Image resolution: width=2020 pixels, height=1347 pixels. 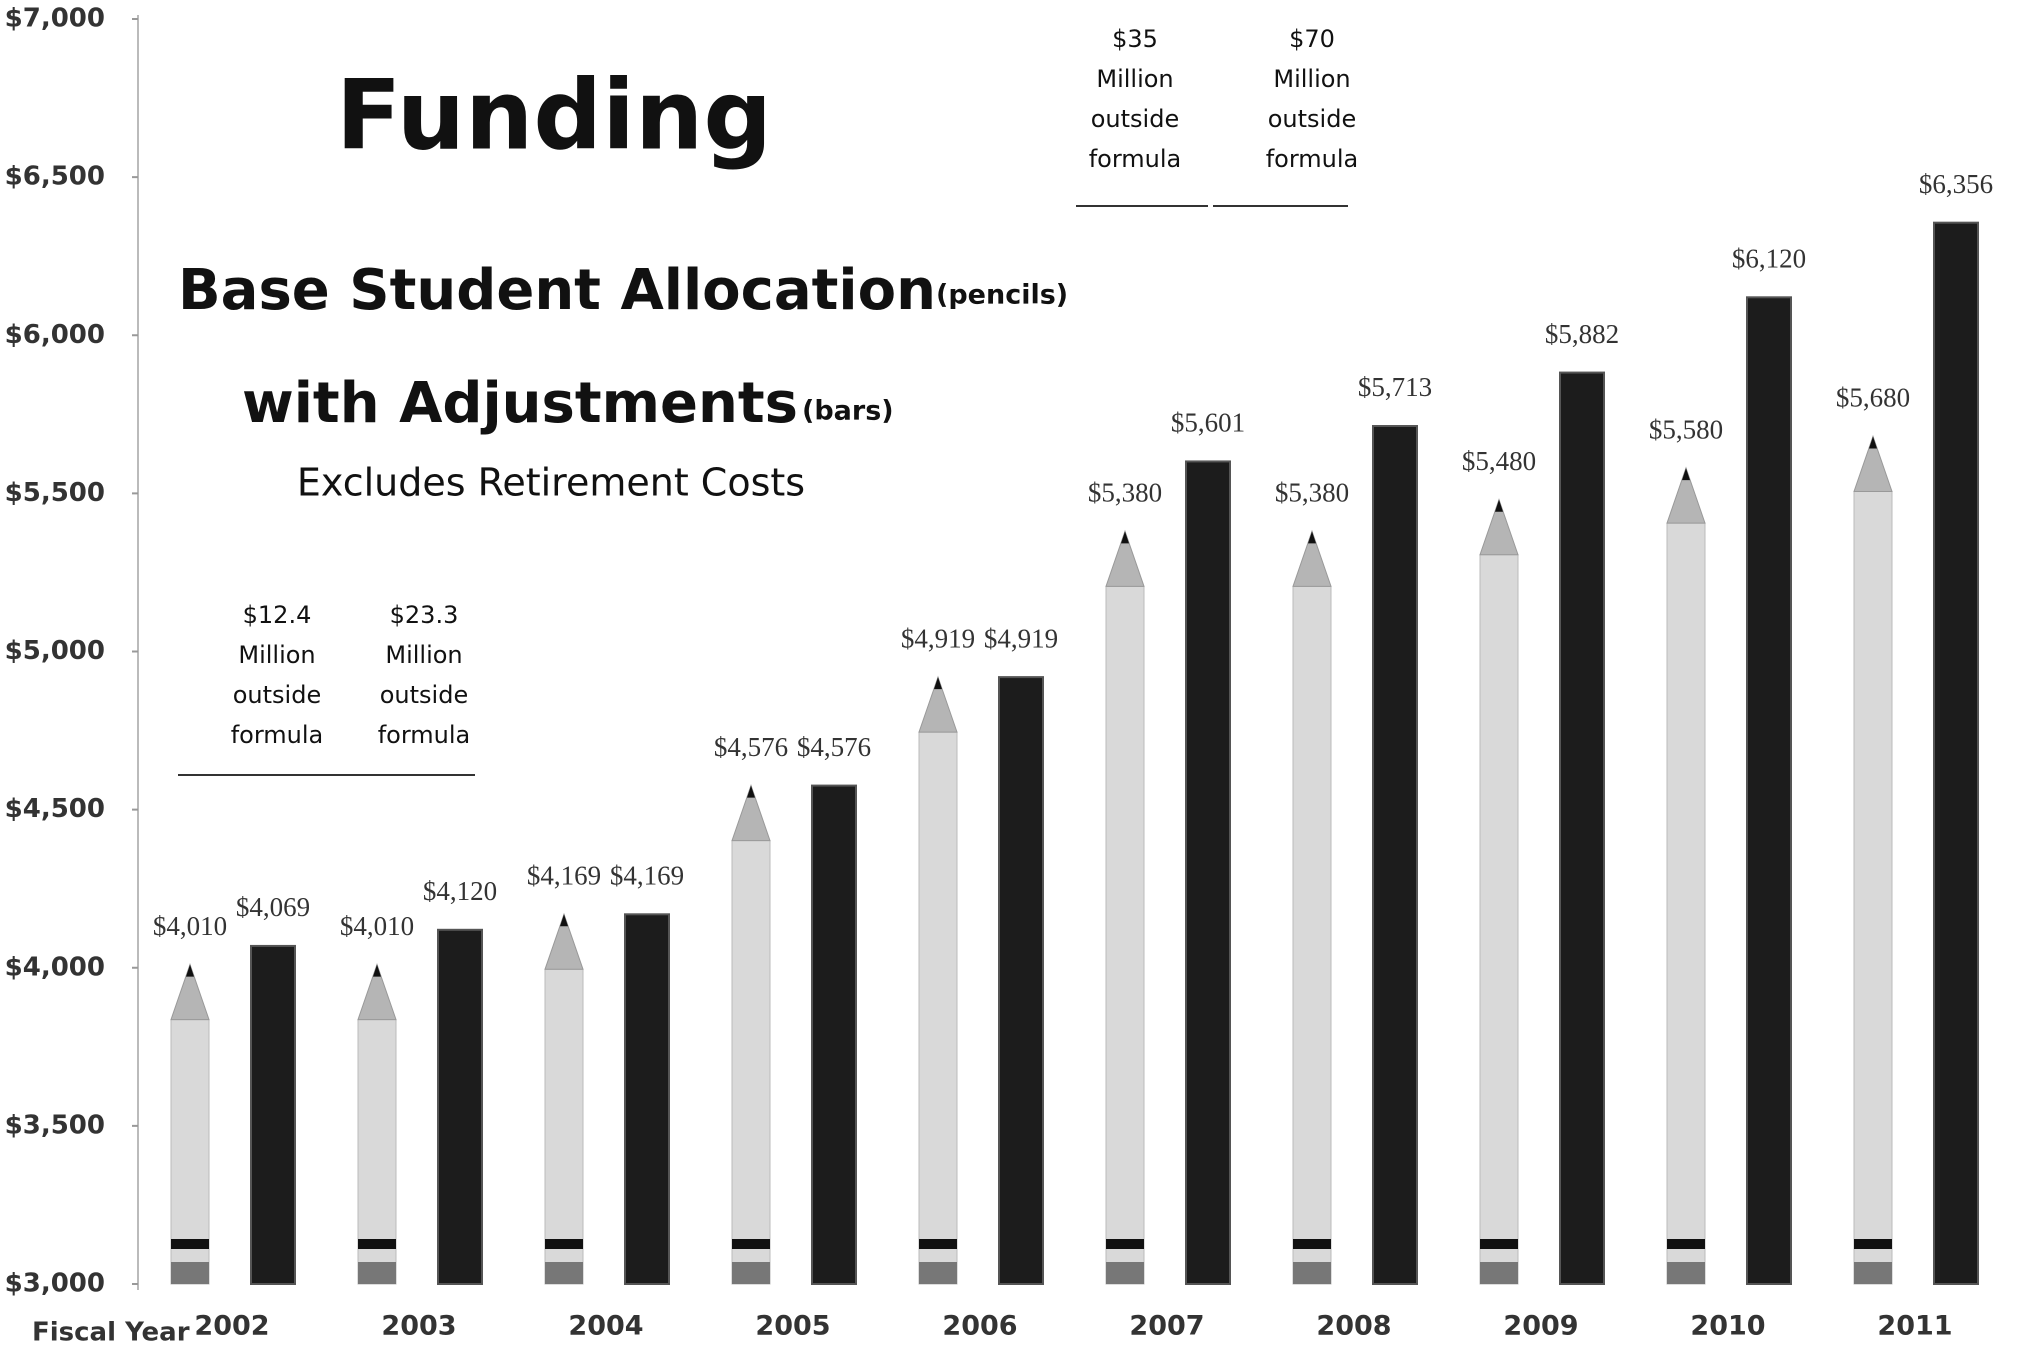 I want to click on value-label: $5,882, so click(x=1582, y=334).